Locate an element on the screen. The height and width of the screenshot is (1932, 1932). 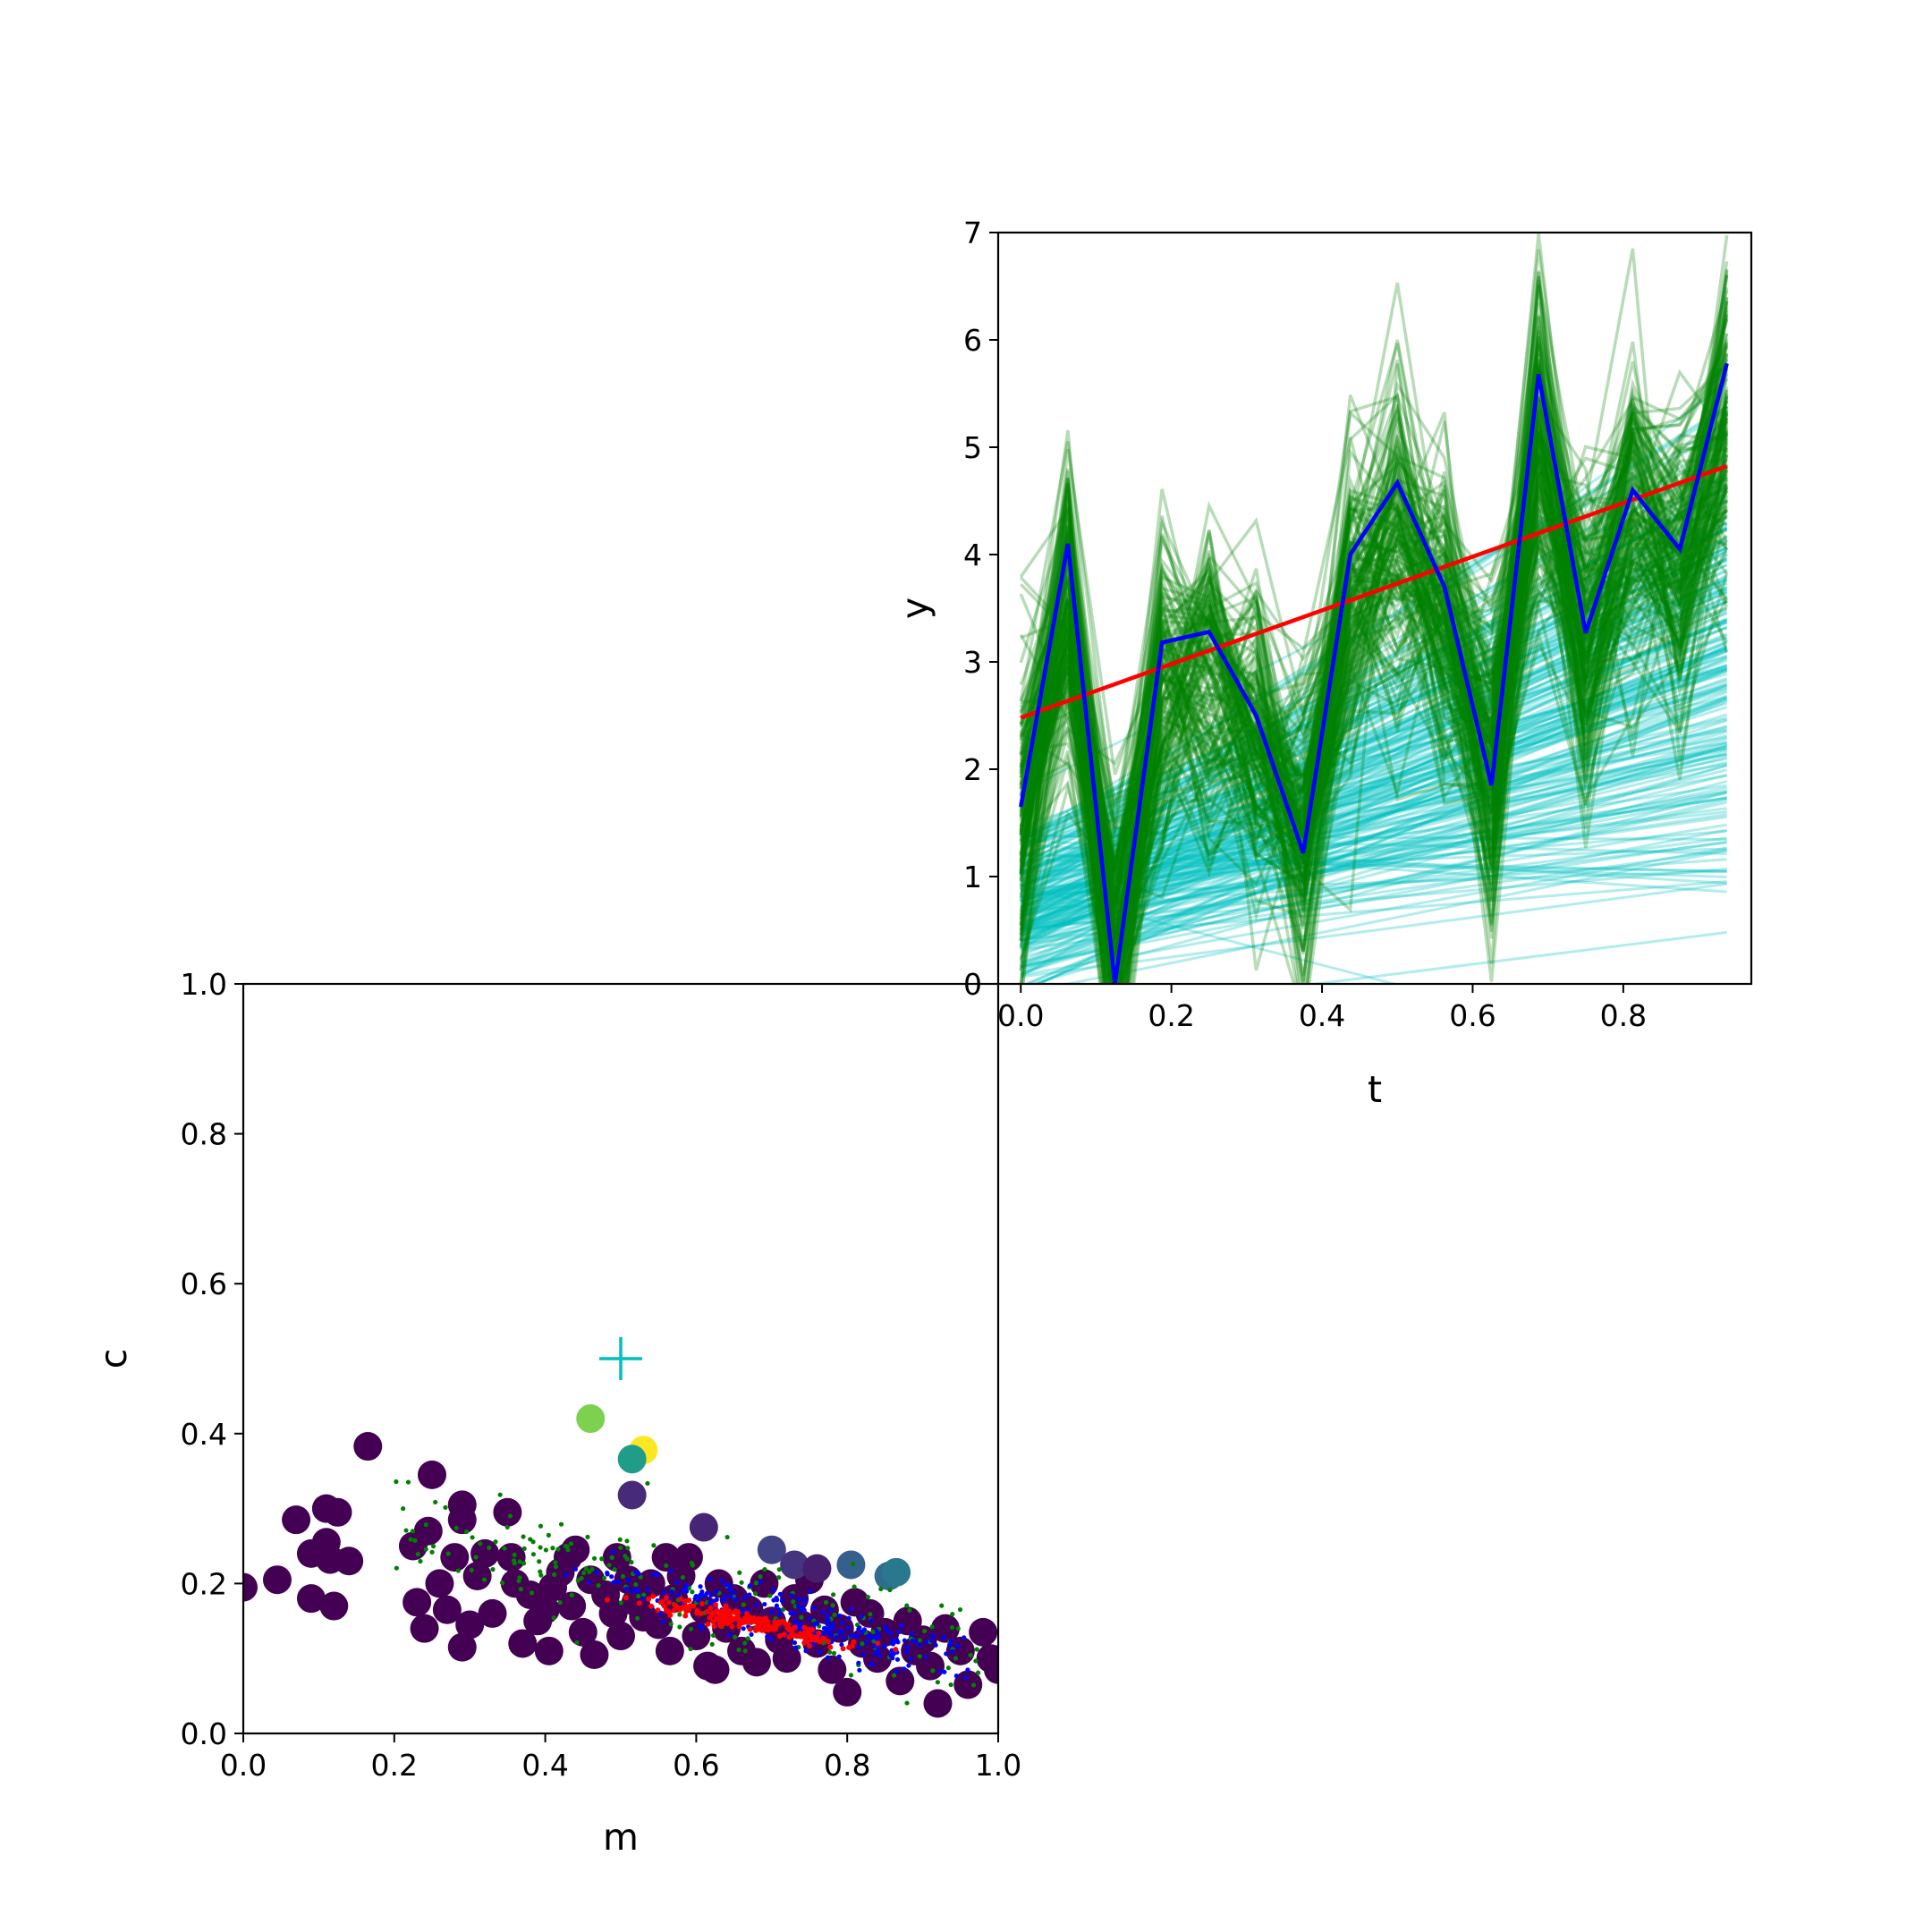
y-tick-label: 1.0 is located at coordinates (204, 984).